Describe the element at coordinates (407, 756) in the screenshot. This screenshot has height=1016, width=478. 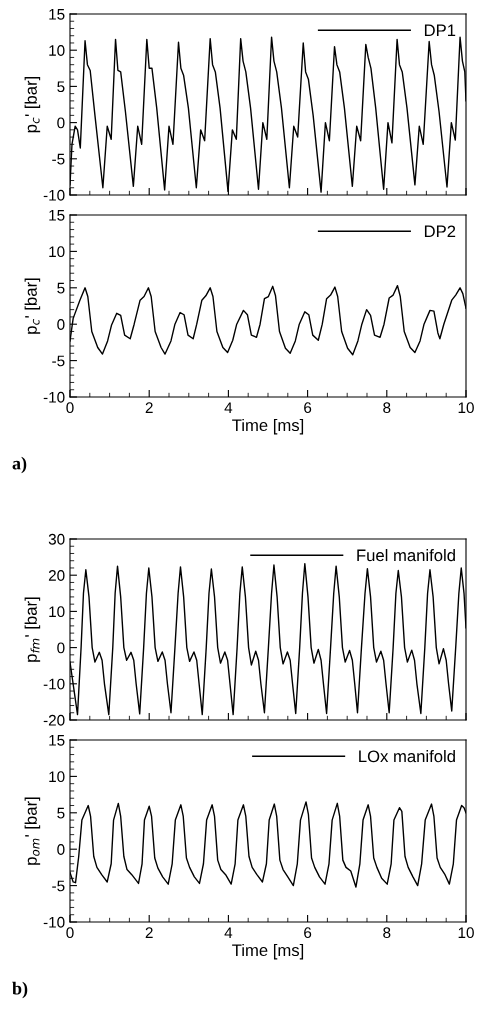
I see `text: LOx manifold` at that location.